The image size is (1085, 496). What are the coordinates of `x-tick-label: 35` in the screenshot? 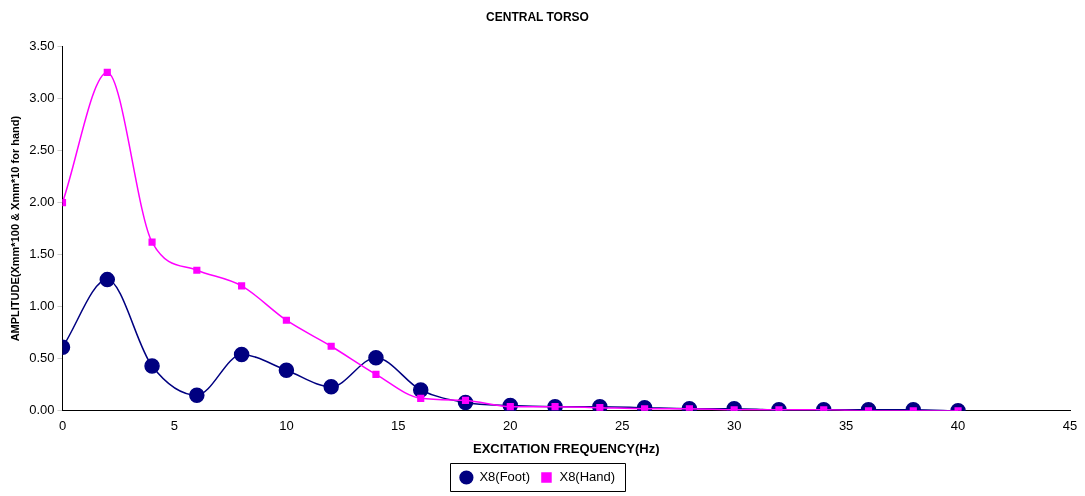 It's located at (846, 426).